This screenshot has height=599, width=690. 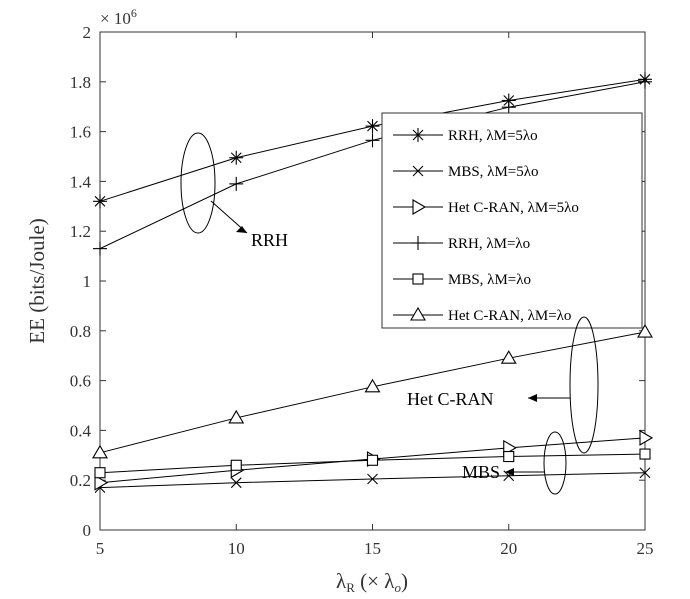 I want to click on y-tick-label: 1.2, so click(x=80, y=231).